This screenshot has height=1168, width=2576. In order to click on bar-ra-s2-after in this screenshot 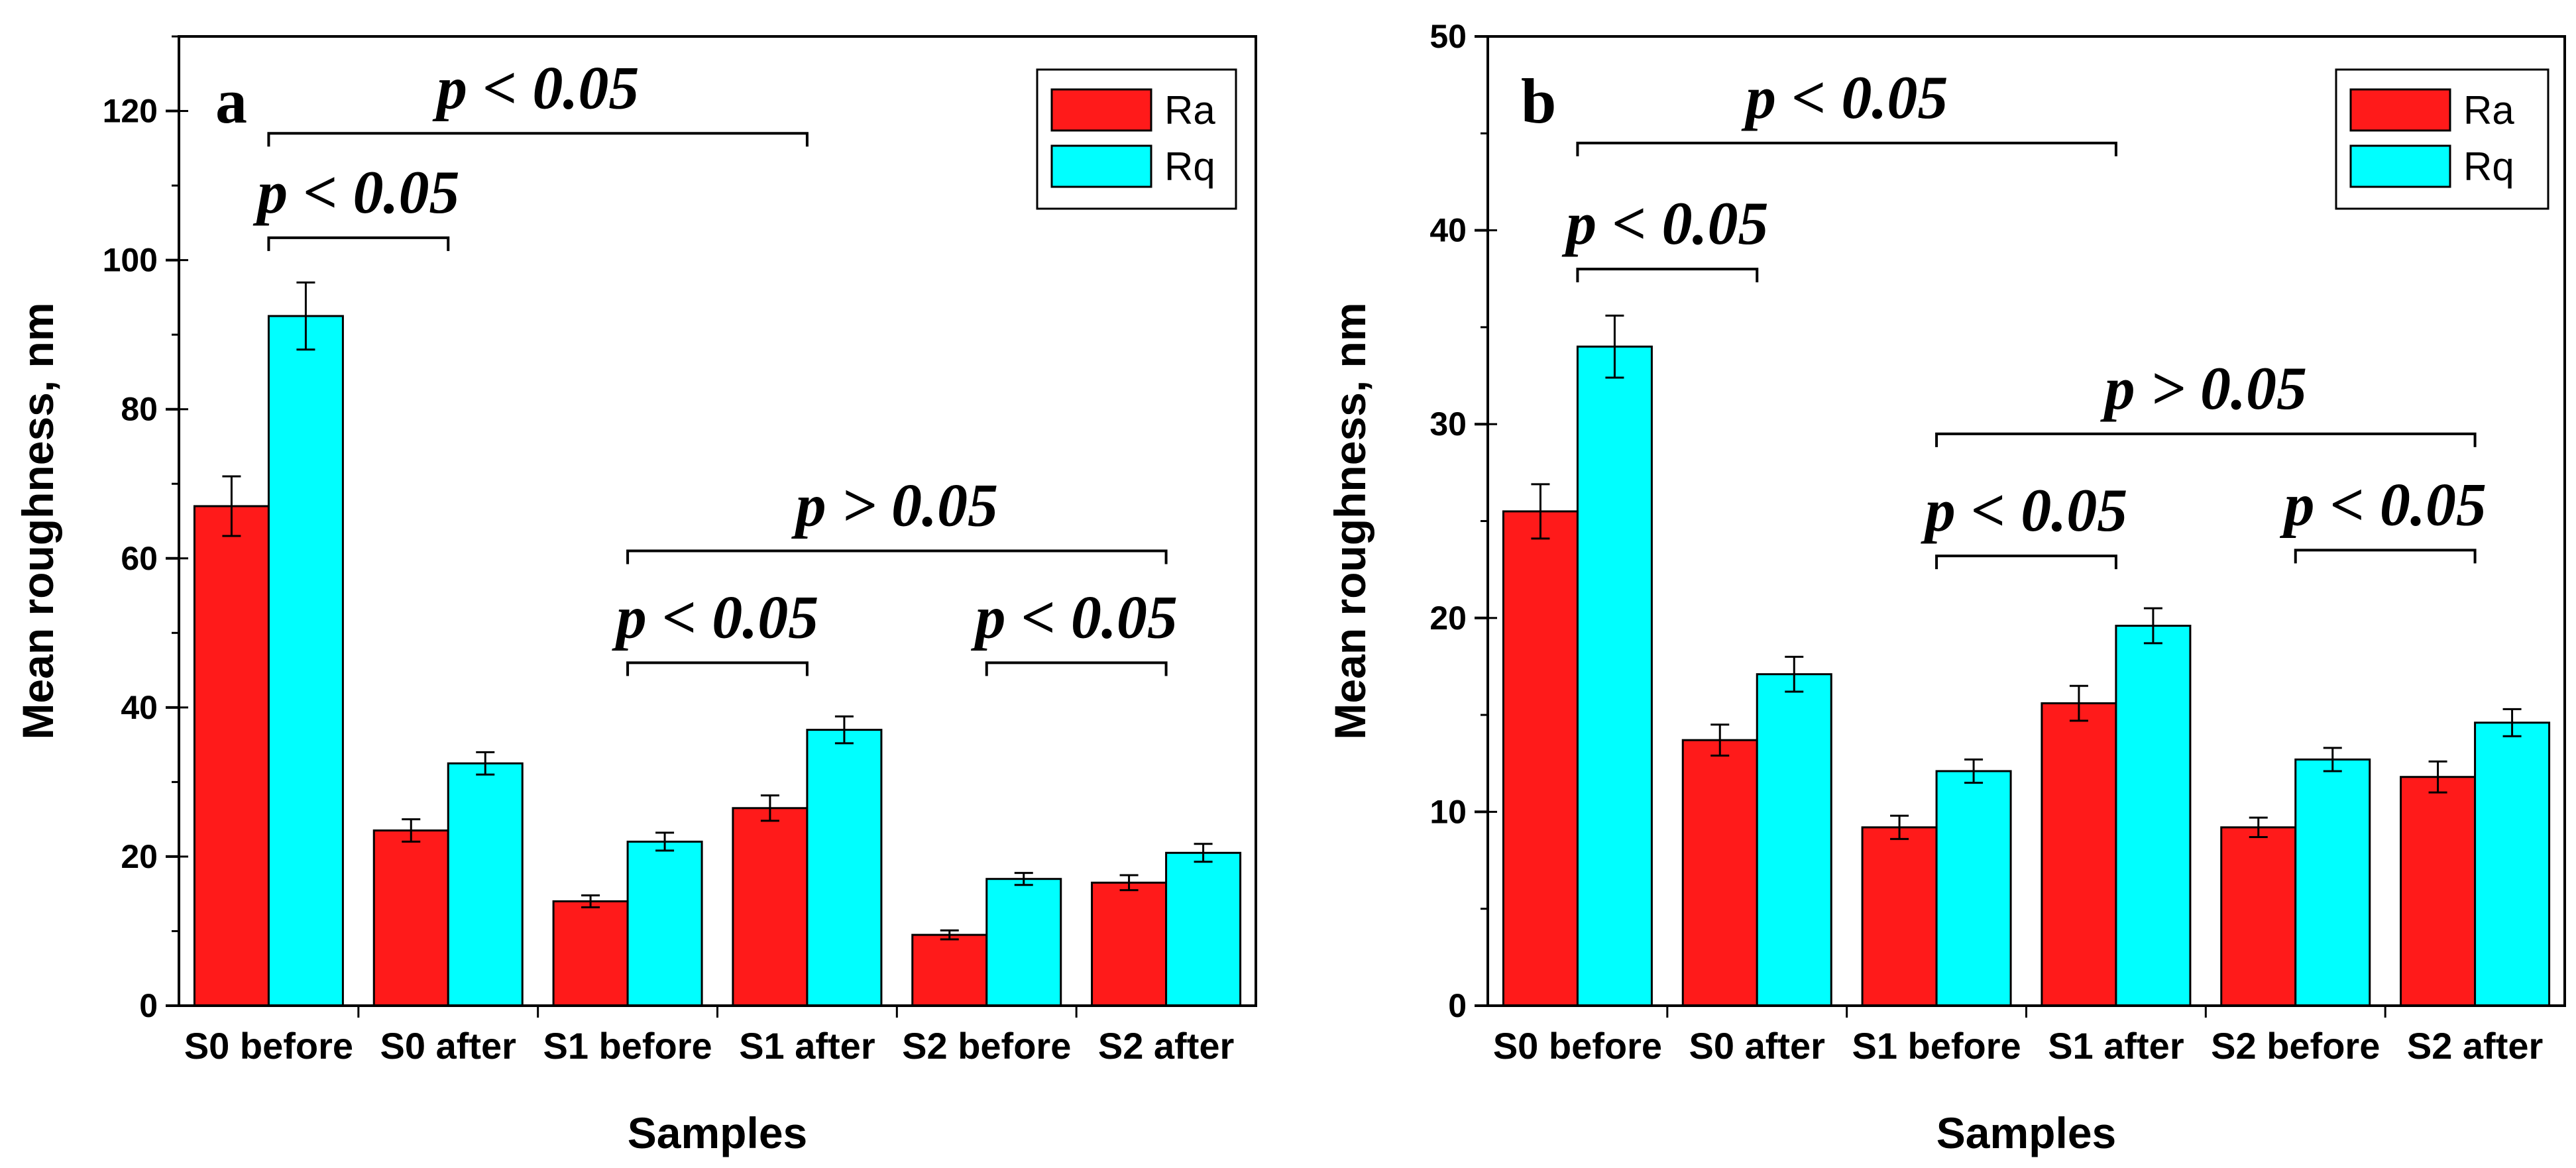, I will do `click(2439, 891)`.